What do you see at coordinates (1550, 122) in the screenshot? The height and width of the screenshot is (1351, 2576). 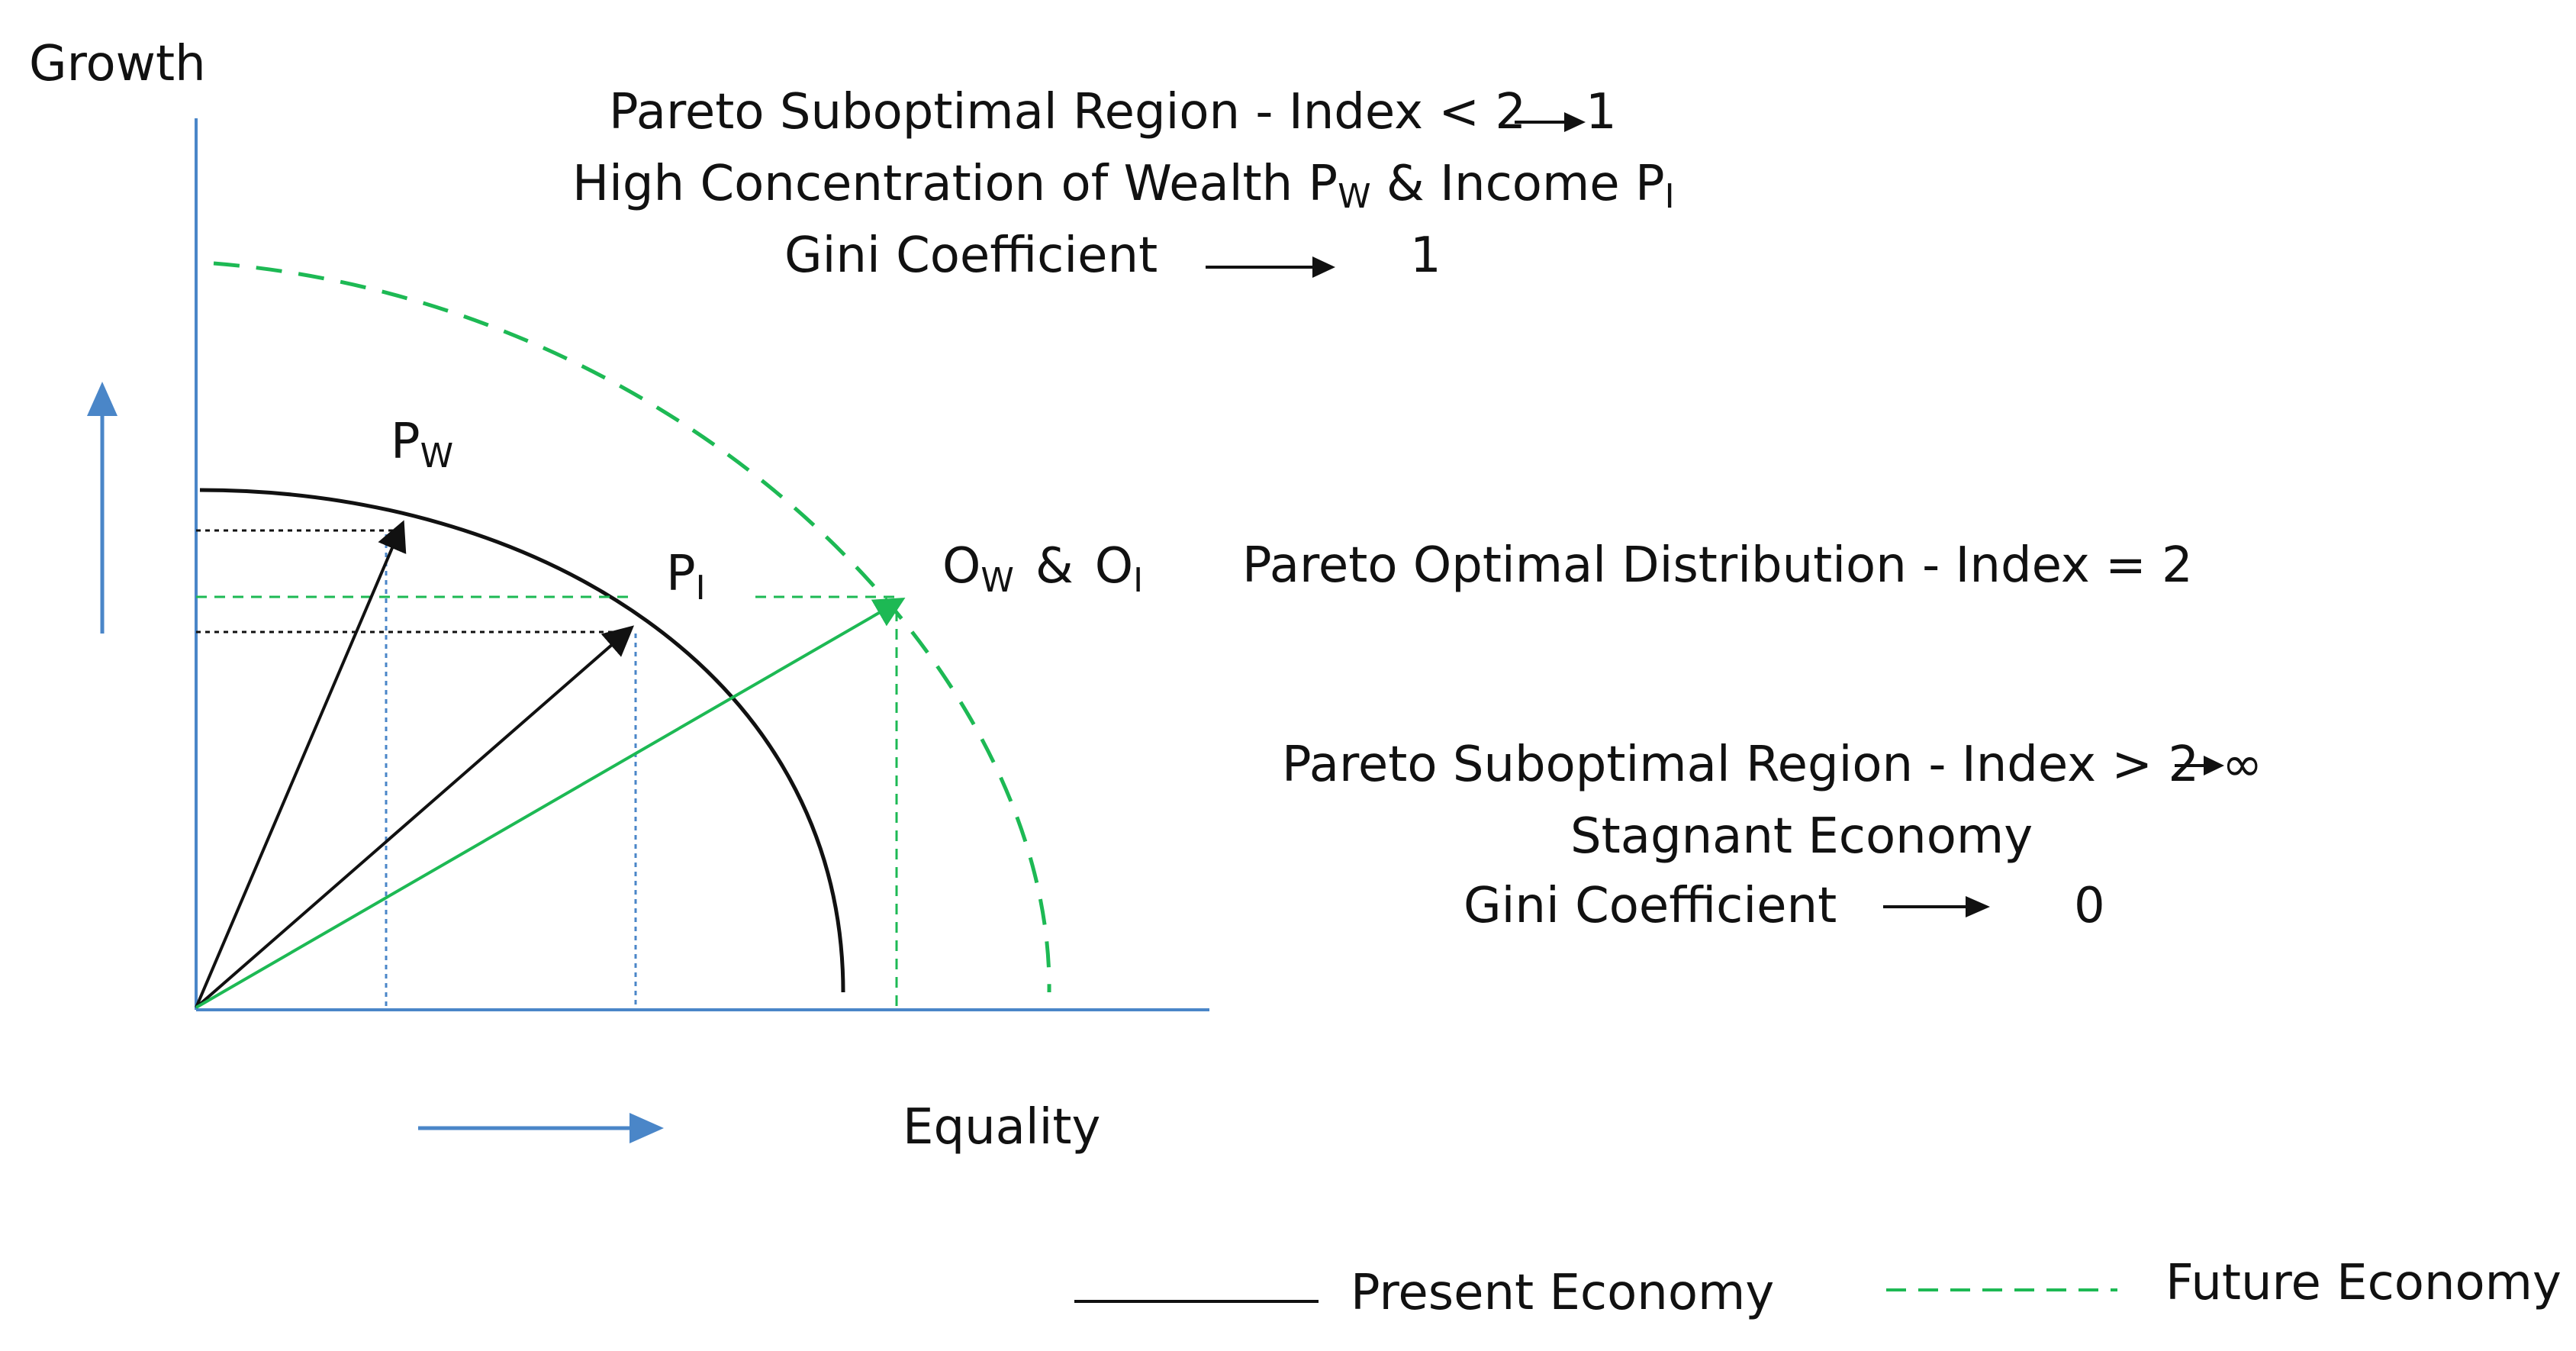 I see `top-annotation-line1-arrow` at bounding box center [1550, 122].